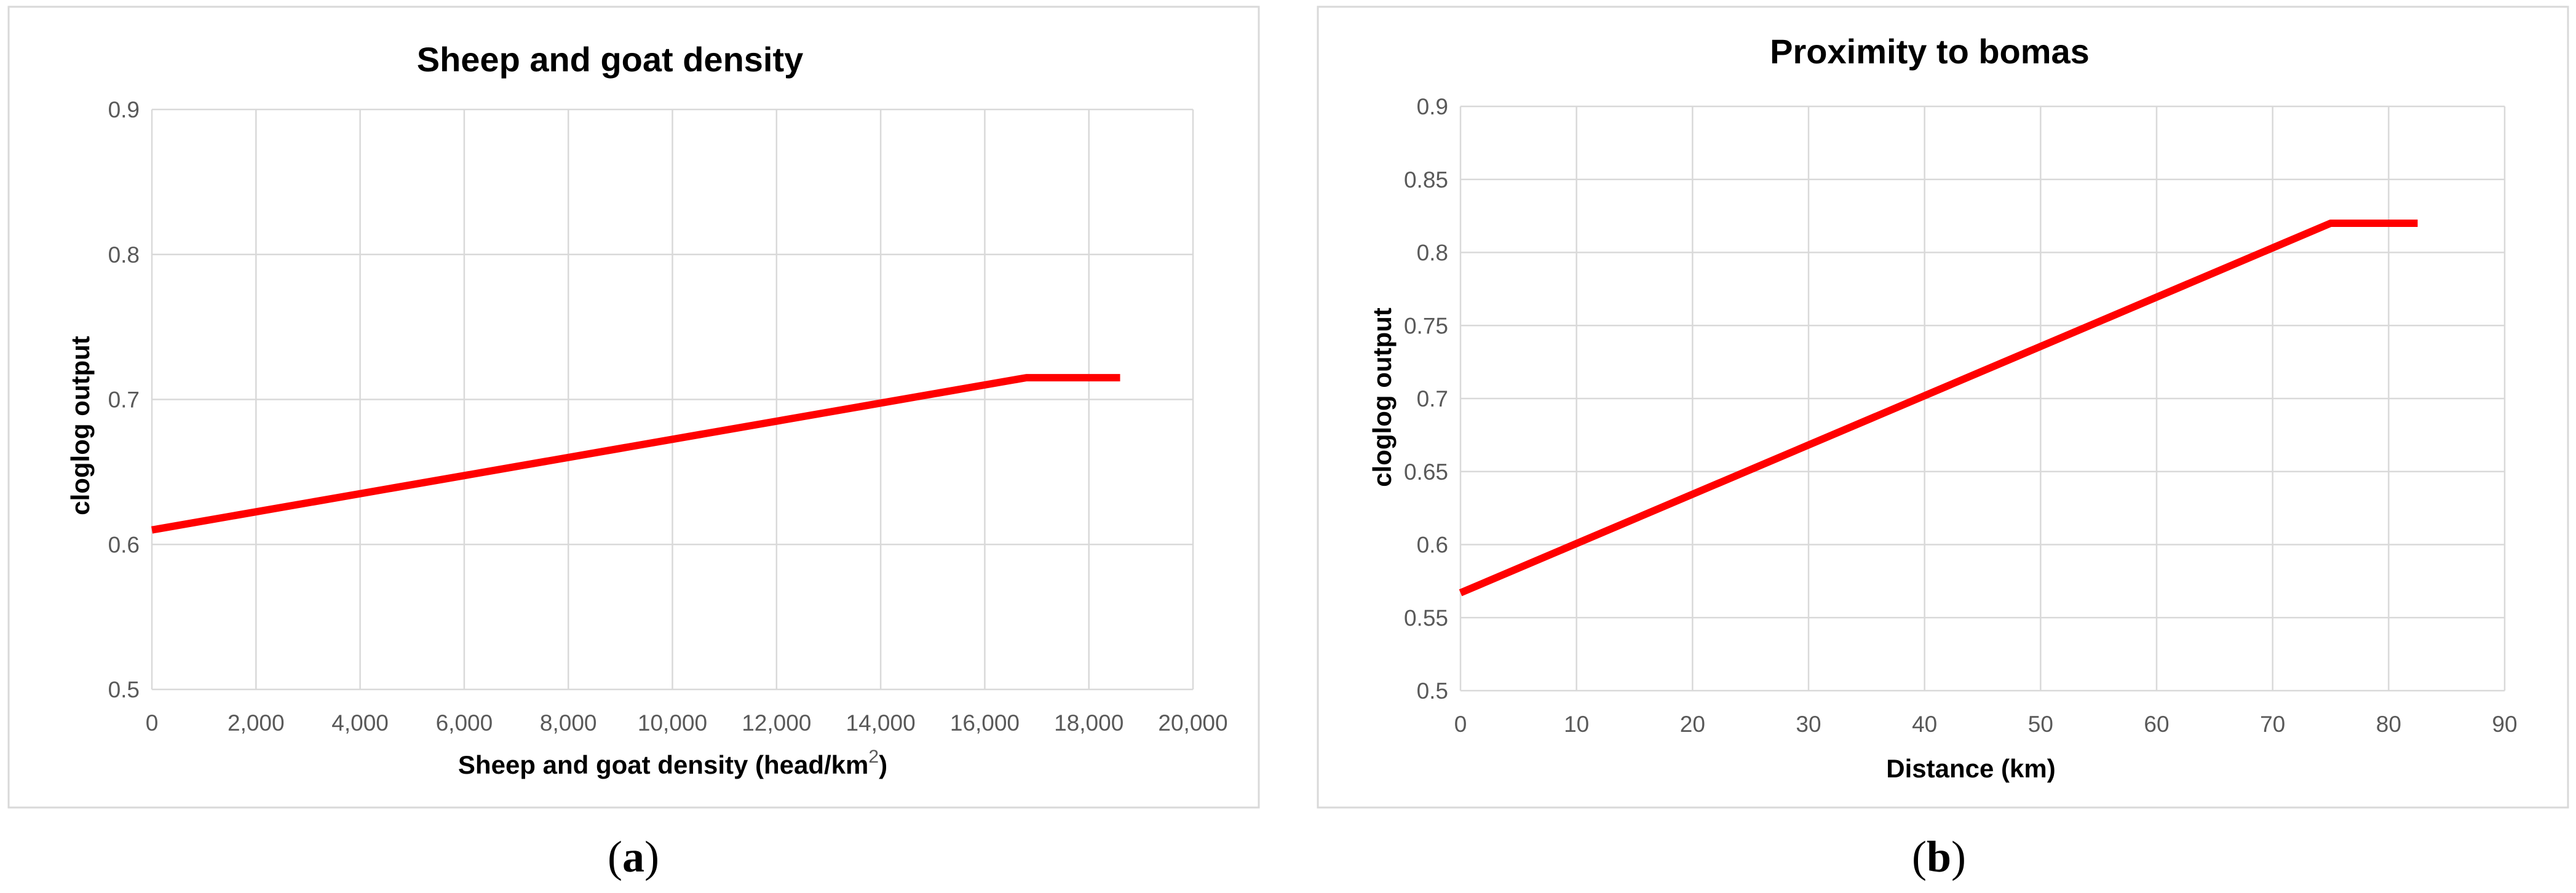  I want to click on panel-label-letter: a, so click(633, 856).